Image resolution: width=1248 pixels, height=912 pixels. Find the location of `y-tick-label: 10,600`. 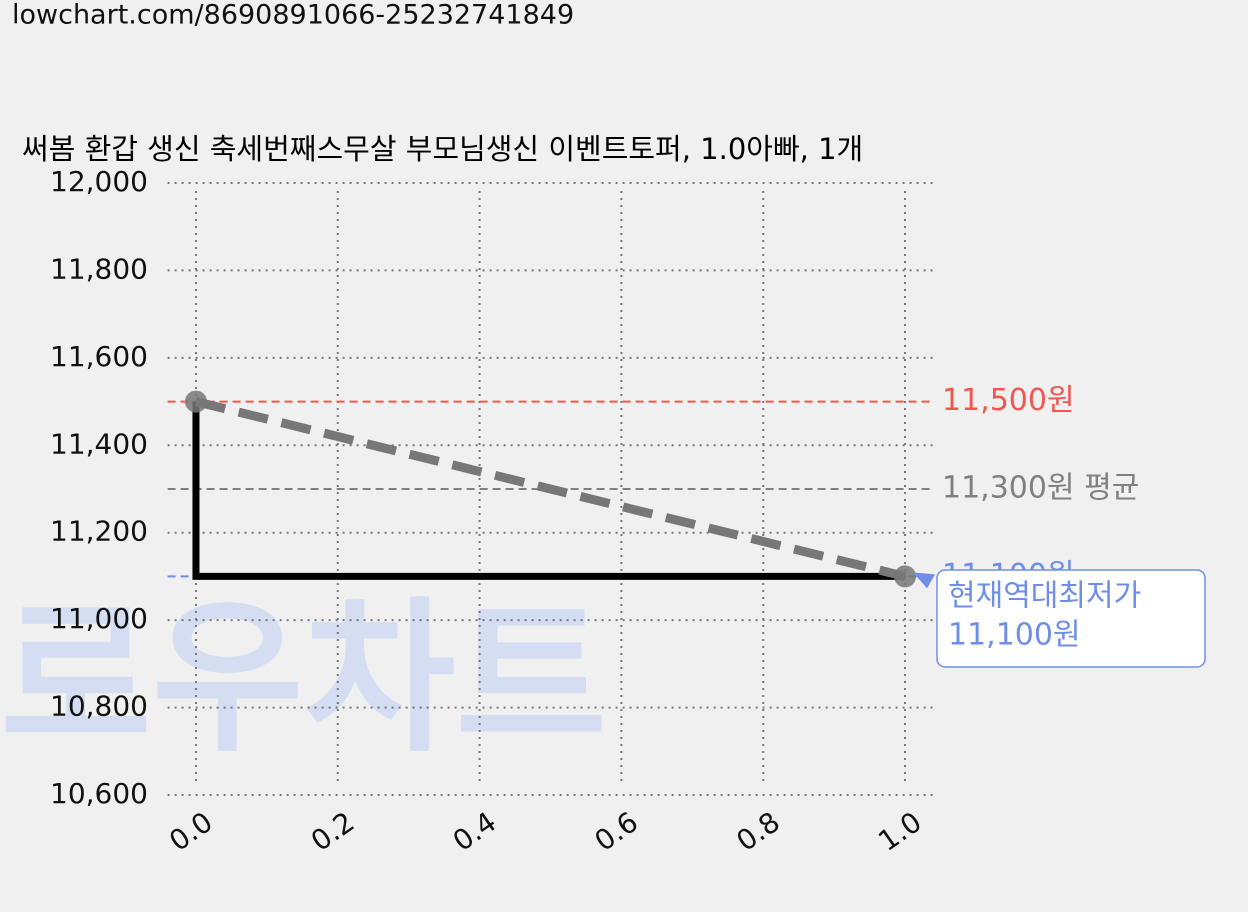

y-tick-label: 10,600 is located at coordinates (99, 793).